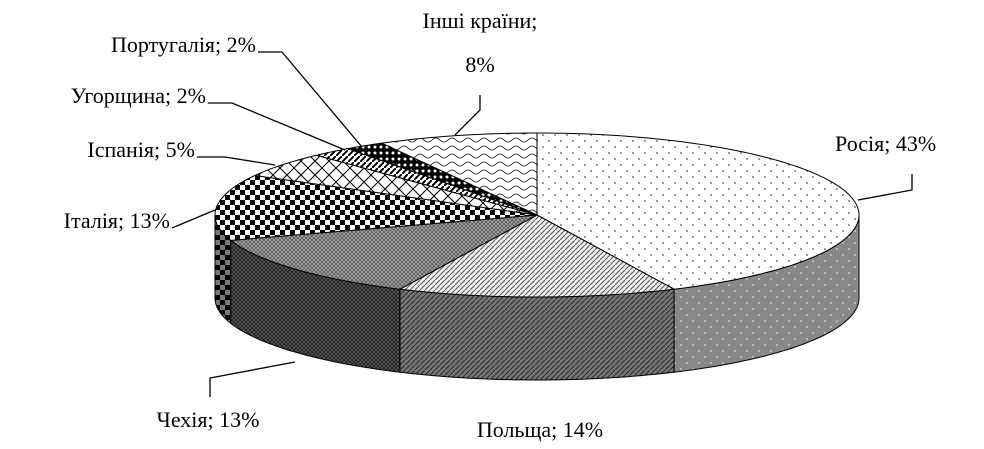 The image size is (984, 449). What do you see at coordinates (479, 64) in the screenshot?
I see `data-label-line: 8%` at bounding box center [479, 64].